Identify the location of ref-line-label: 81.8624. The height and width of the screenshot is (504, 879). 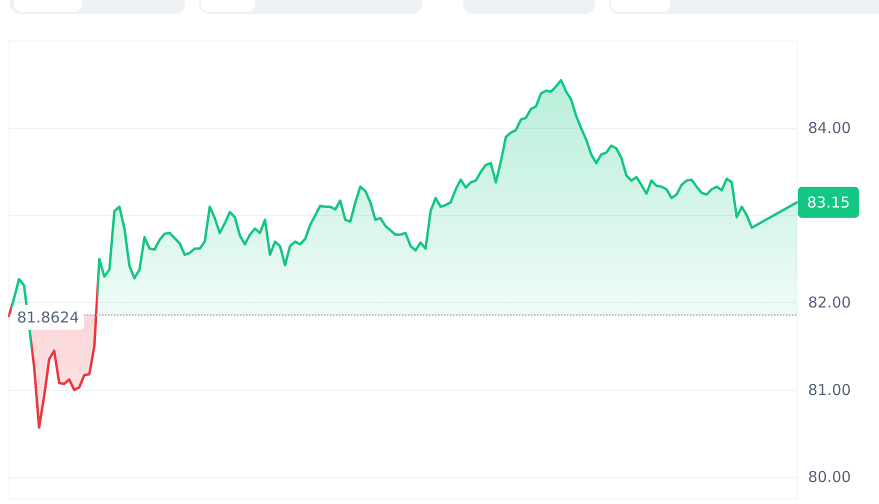
(48, 317).